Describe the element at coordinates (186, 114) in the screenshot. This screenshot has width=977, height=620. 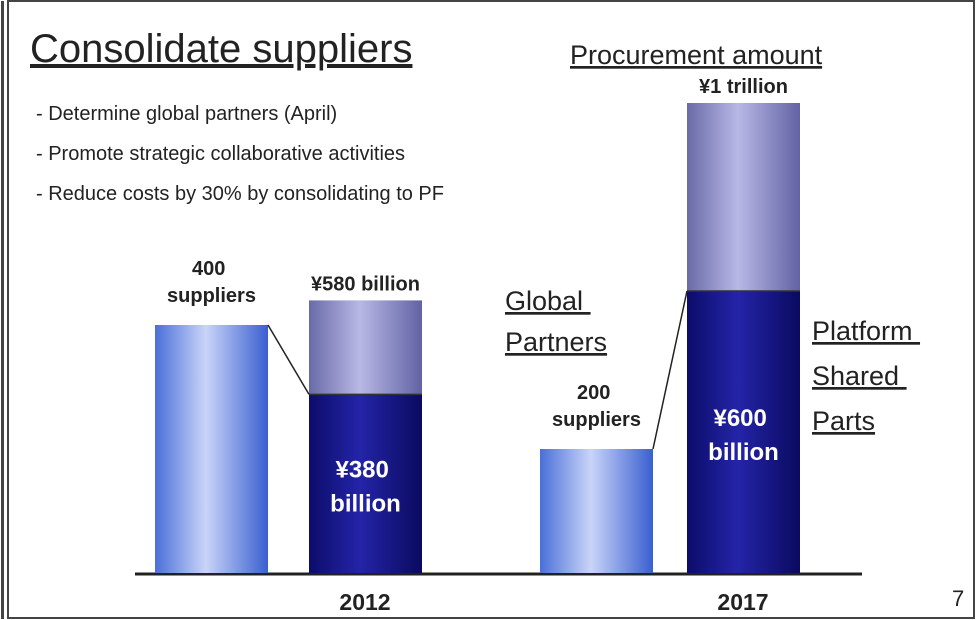
I see `bullet: - Determine global partners (April)` at that location.